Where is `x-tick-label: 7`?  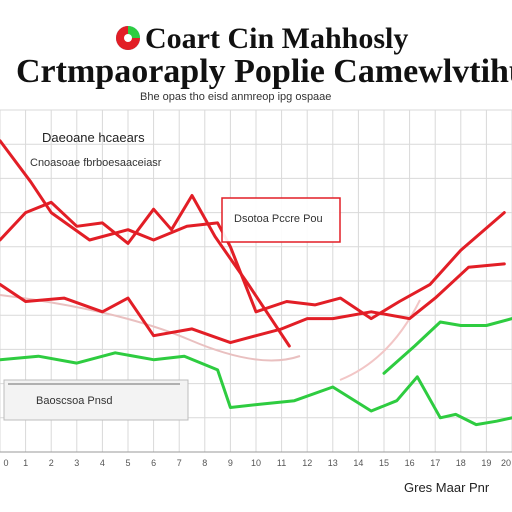
x-tick-label: 7 is located at coordinates (179, 463).